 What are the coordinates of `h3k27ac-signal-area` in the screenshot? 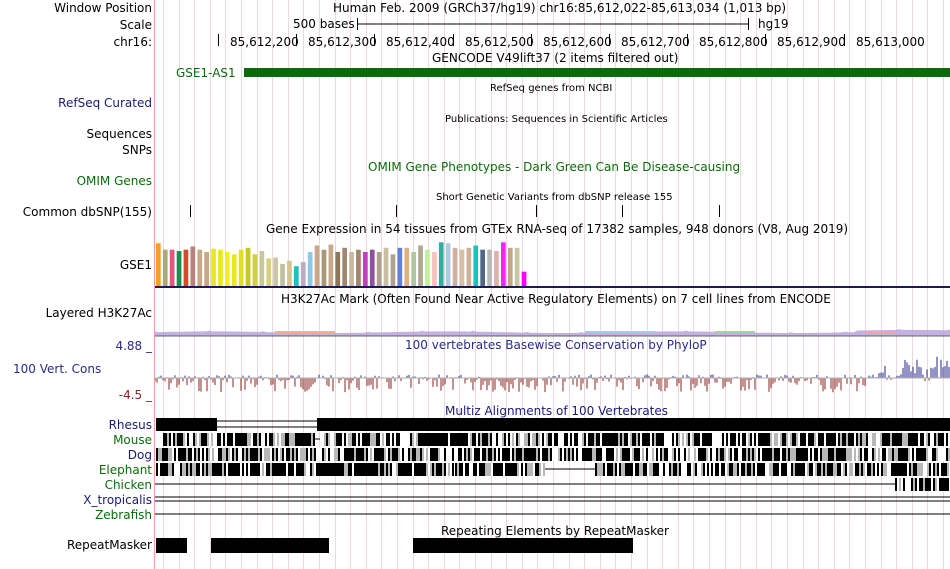 It's located at (552, 332).